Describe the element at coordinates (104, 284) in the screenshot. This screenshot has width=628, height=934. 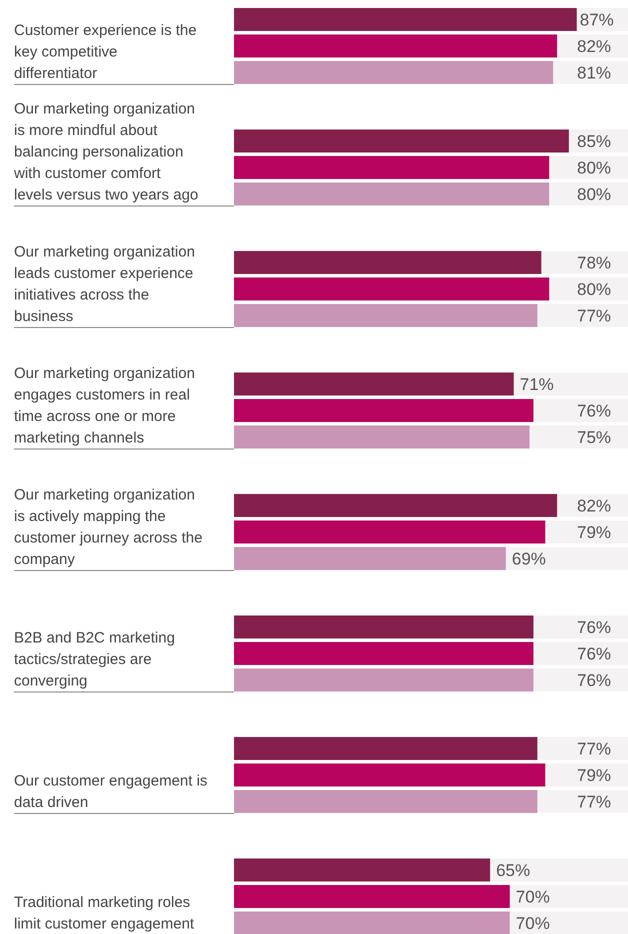
I see `y-tick-label: Our marketing organization leads customer experience initiatives across the business` at that location.